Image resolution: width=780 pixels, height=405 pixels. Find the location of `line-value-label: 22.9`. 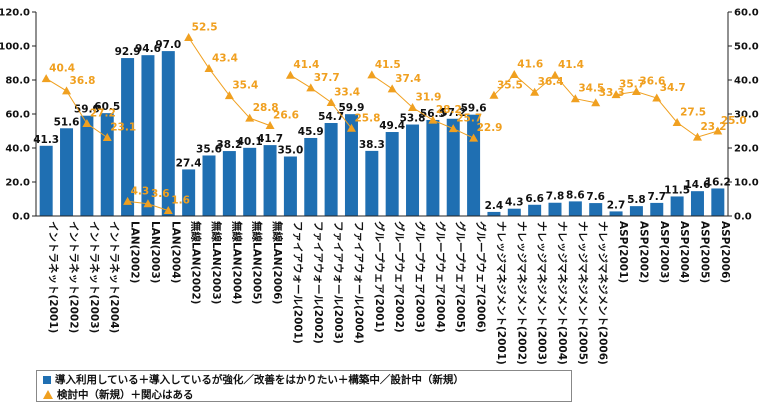

line-value-label: 22.9 is located at coordinates (490, 128).